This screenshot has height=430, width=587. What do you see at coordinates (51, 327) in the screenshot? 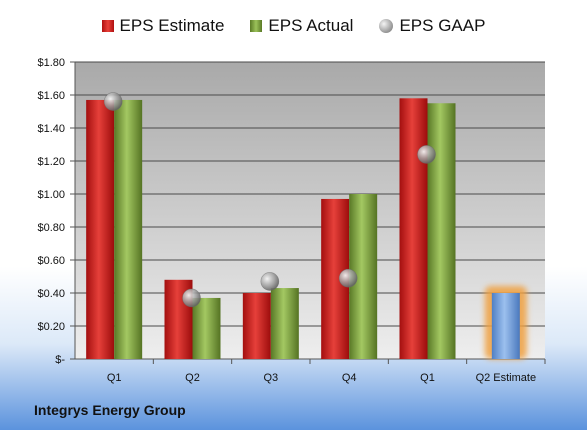
I see `y-tick-label: $0.20` at bounding box center [51, 327].